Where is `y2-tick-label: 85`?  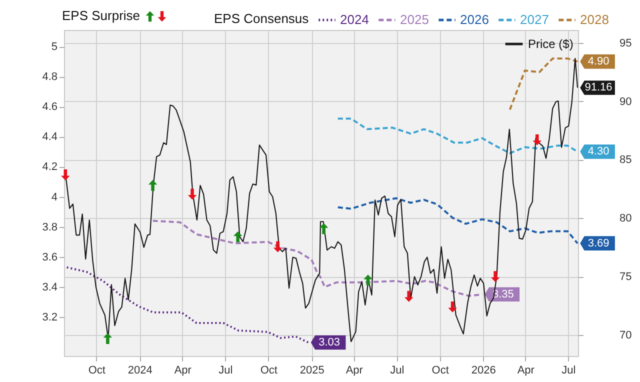
y2-tick-label: 85 is located at coordinates (626, 160).